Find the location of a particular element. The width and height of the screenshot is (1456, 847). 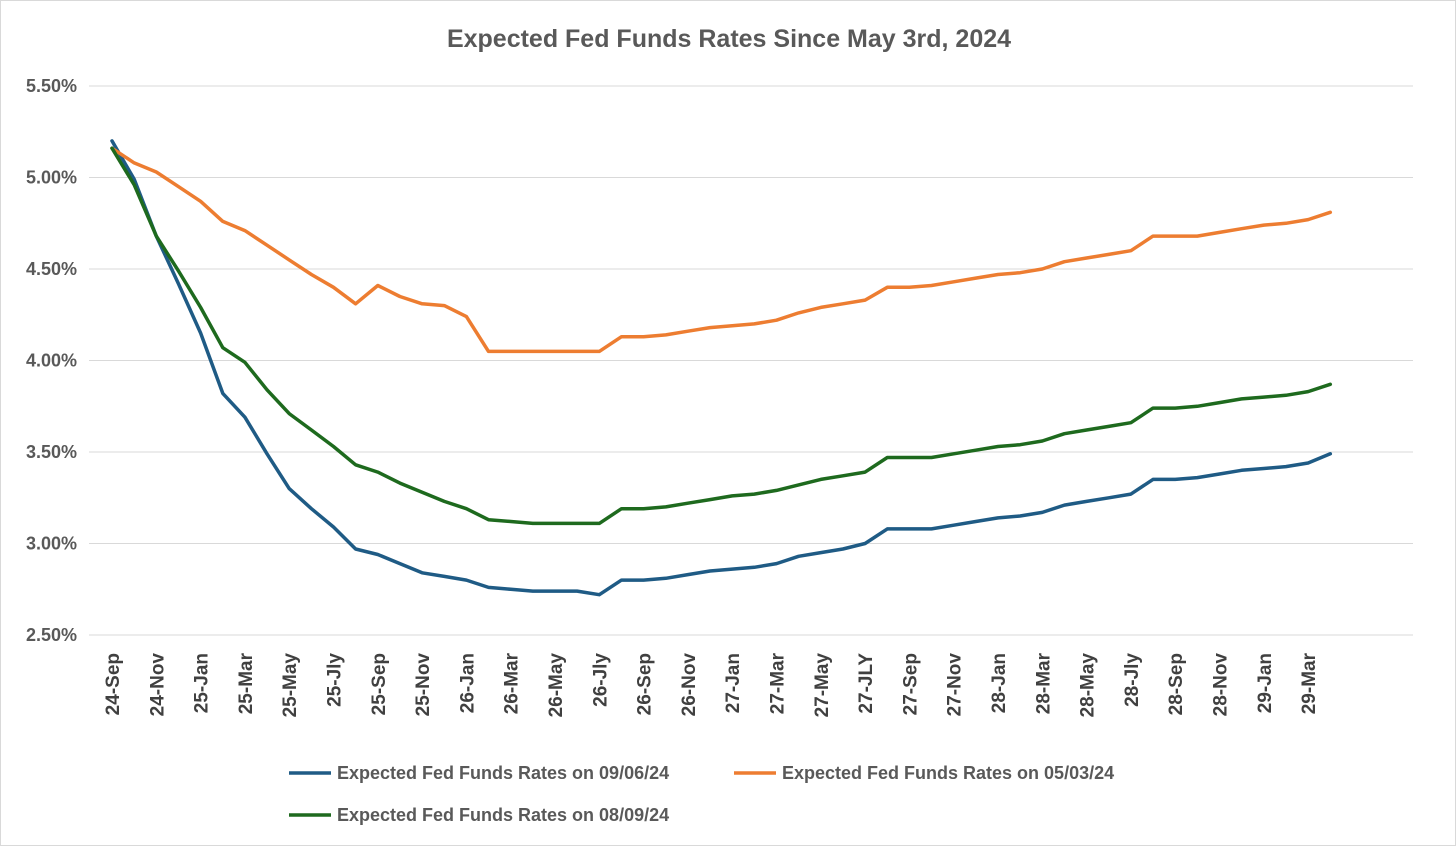

x-tick-label: 28-Mar is located at coordinates (1043, 683).